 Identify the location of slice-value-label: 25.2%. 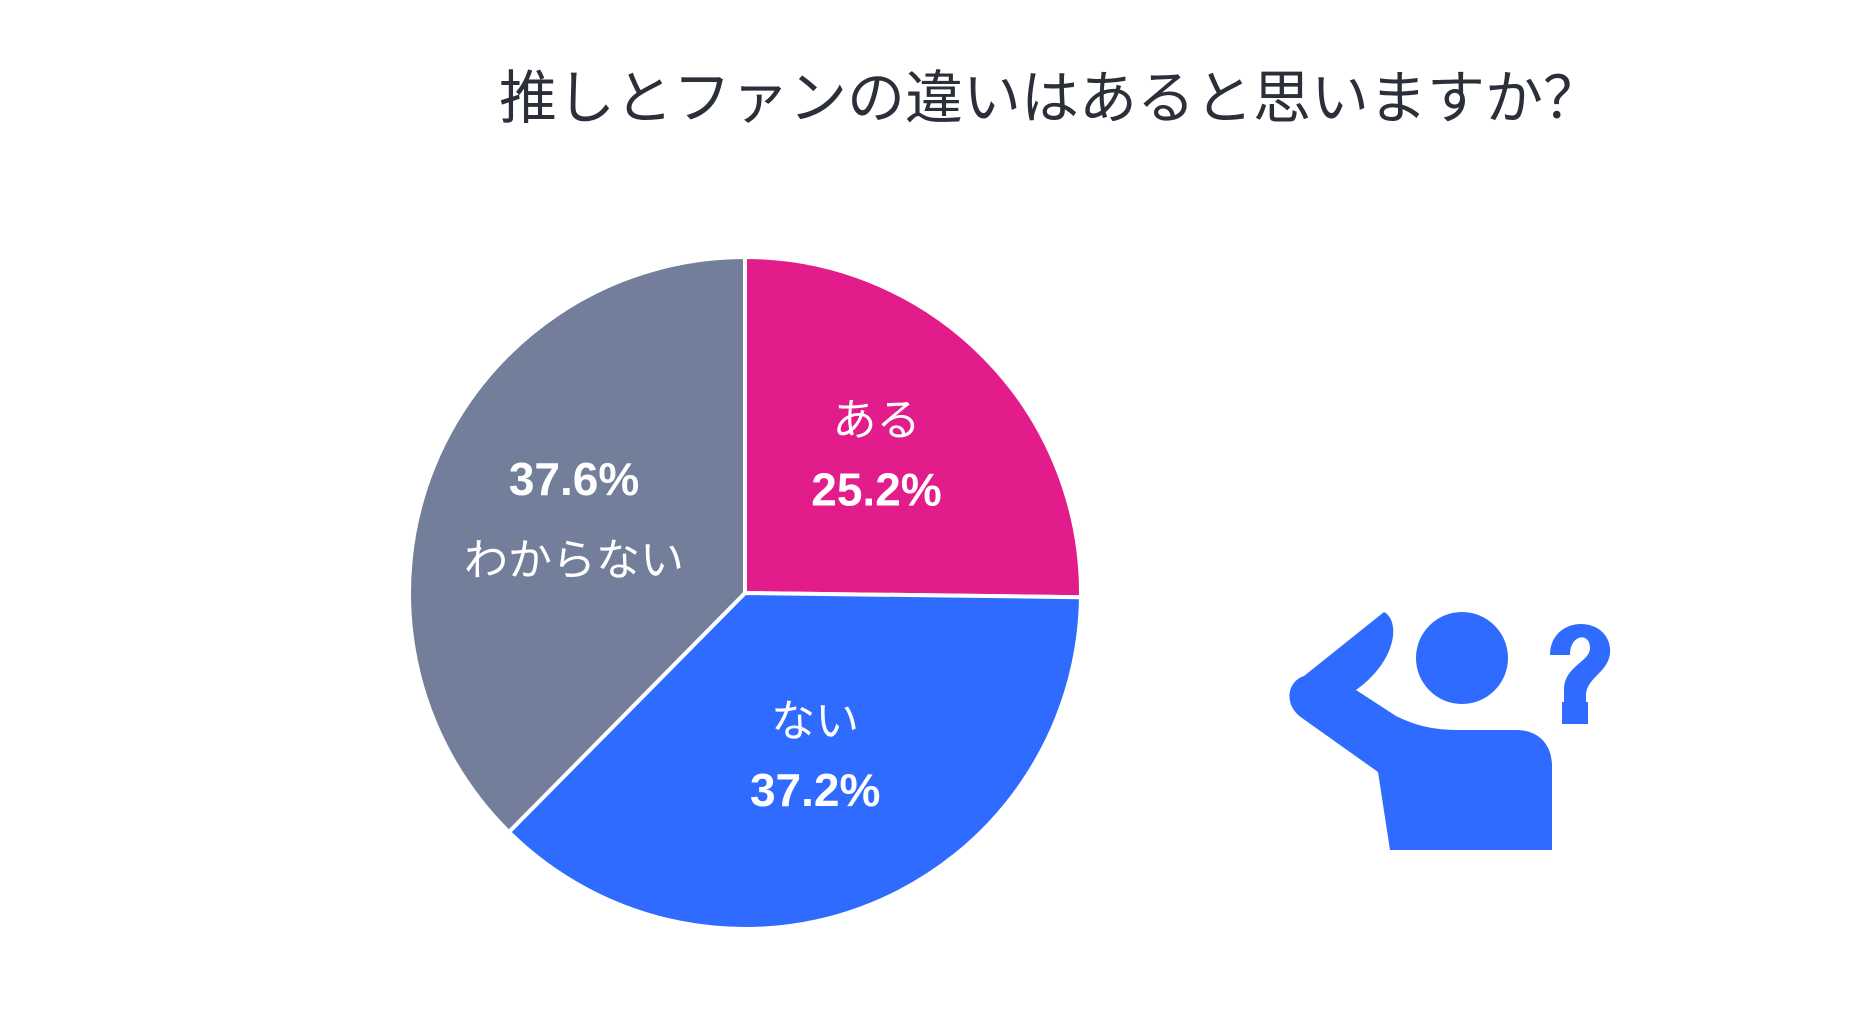
(876, 489).